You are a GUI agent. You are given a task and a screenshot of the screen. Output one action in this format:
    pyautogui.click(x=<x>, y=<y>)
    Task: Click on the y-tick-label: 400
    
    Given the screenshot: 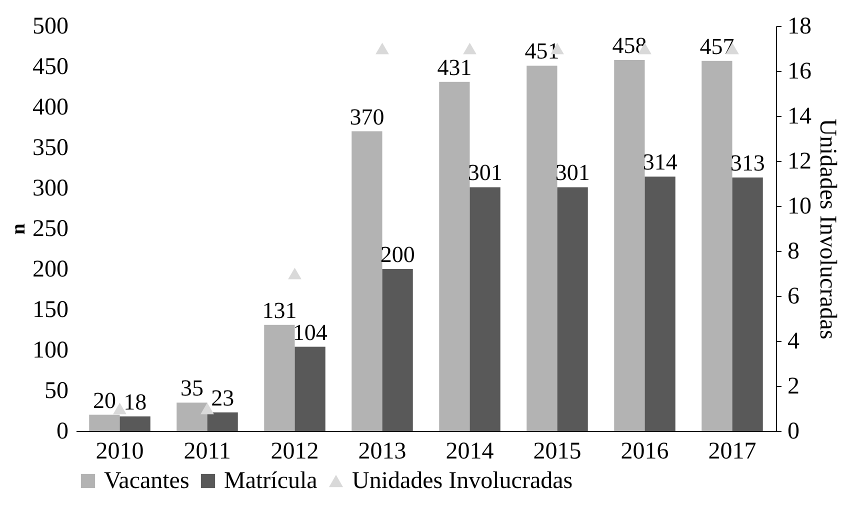 What is the action you would take?
    pyautogui.click(x=50, y=107)
    